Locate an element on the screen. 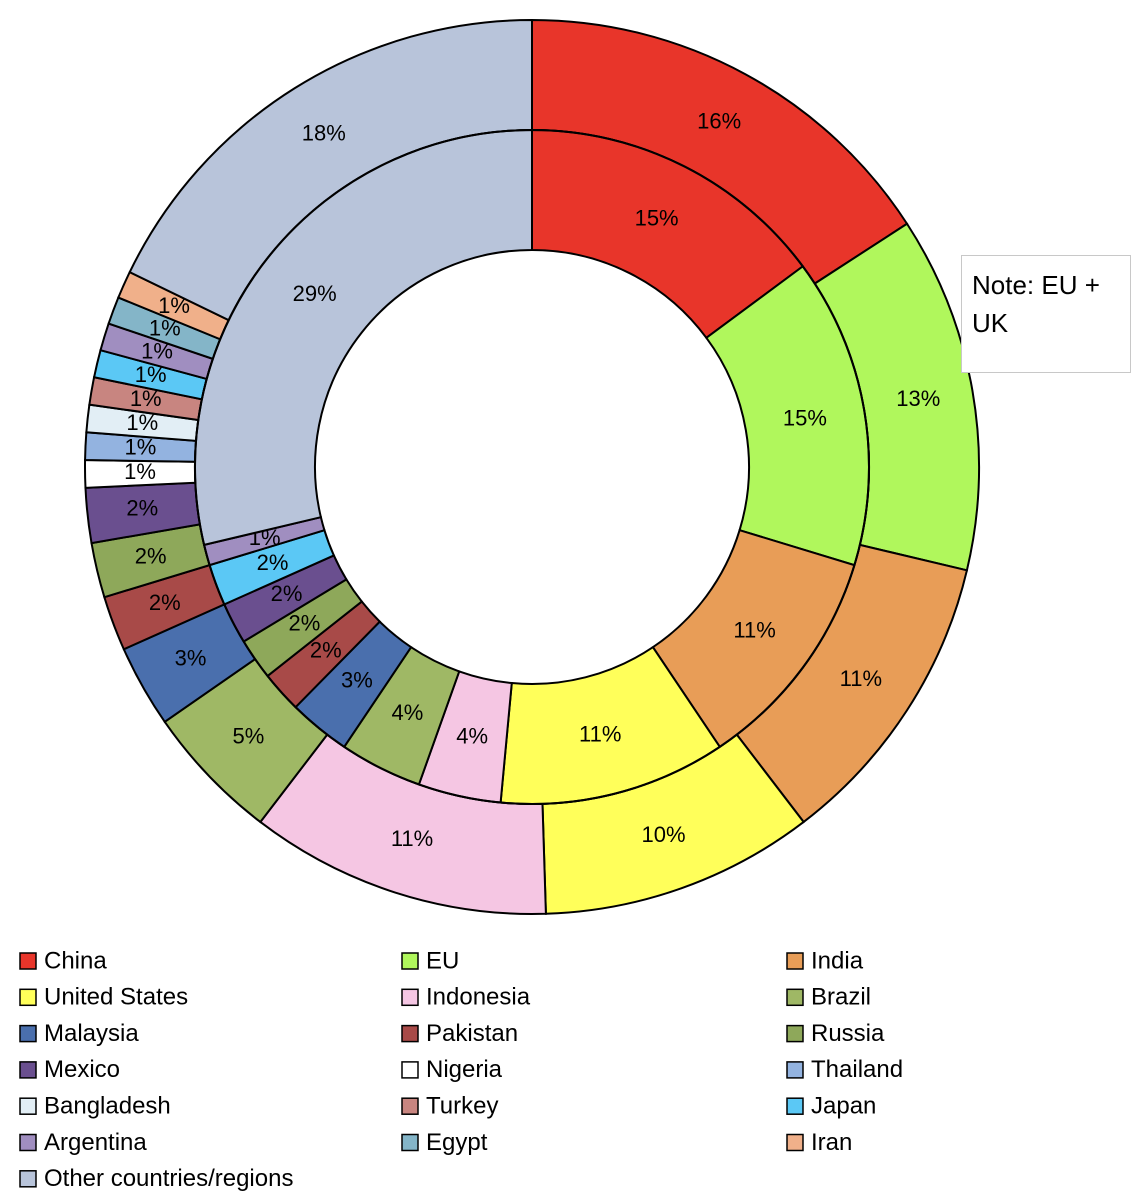 This screenshot has width=1138, height=1204. legend-label: Bangladesh is located at coordinates (107, 1106).